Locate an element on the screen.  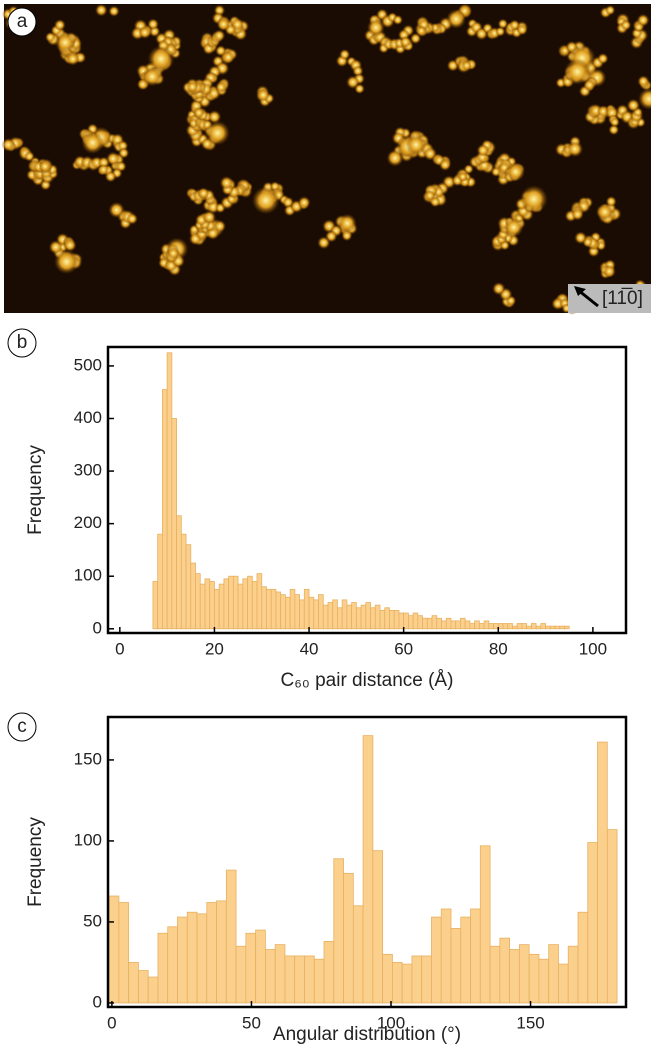
x-tick-label: 80 is located at coordinates (498, 648).